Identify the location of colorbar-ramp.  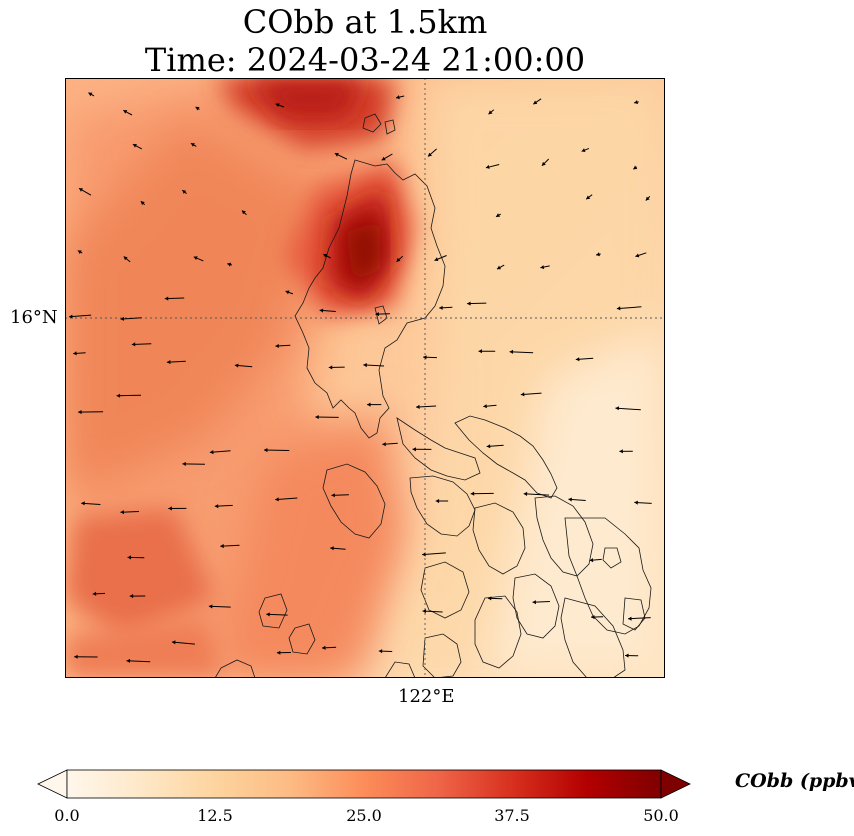
(364, 784).